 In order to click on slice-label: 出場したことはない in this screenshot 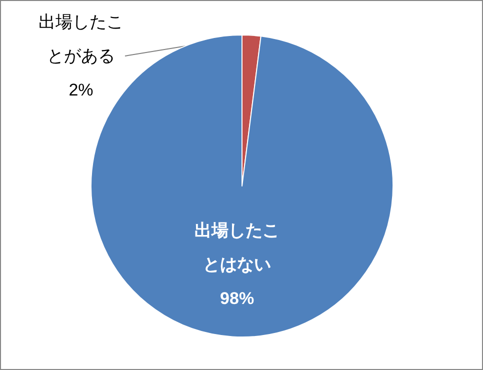, I will do `click(237, 247)`.